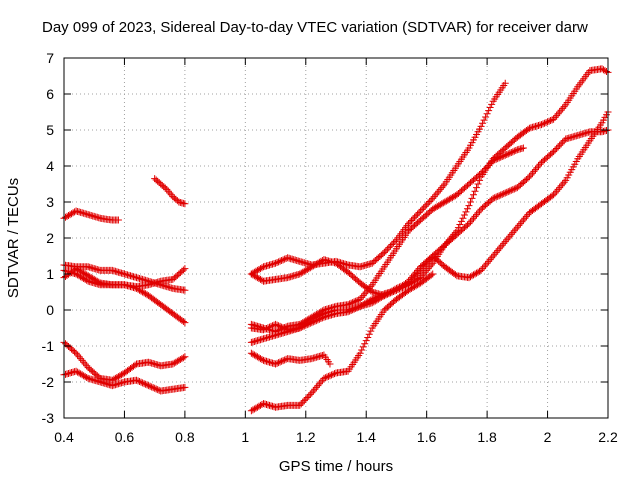 The height and width of the screenshot is (480, 640). Describe the element at coordinates (50, 274) in the screenshot. I see `y-tick-label: 1` at that location.